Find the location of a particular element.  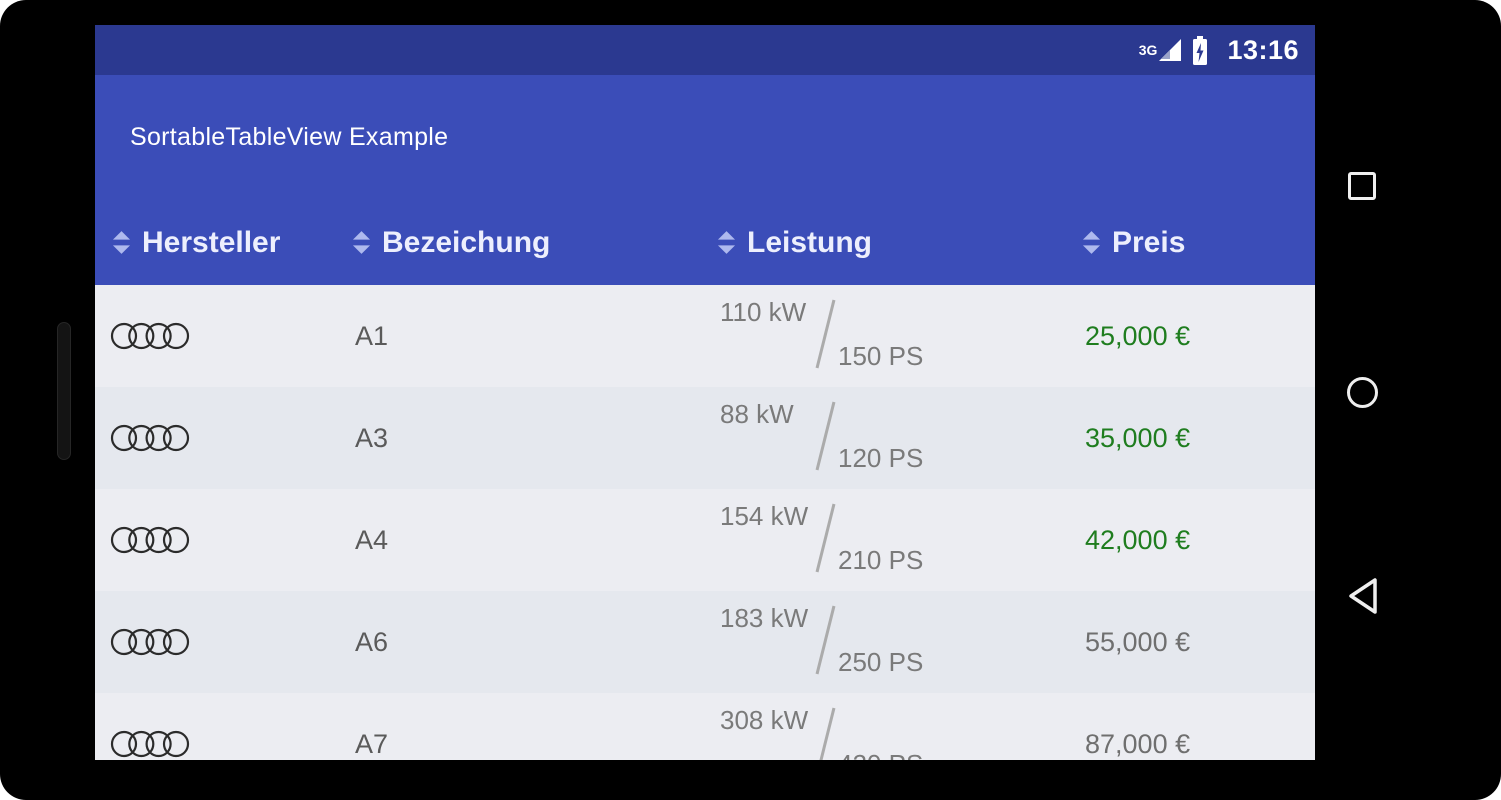

app-bar: SortableTableView Example is located at coordinates (705, 137).